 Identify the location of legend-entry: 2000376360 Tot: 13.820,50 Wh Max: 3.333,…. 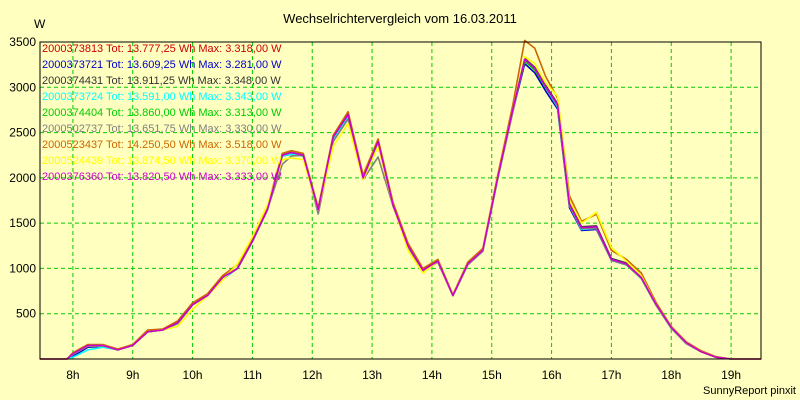
(162, 177).